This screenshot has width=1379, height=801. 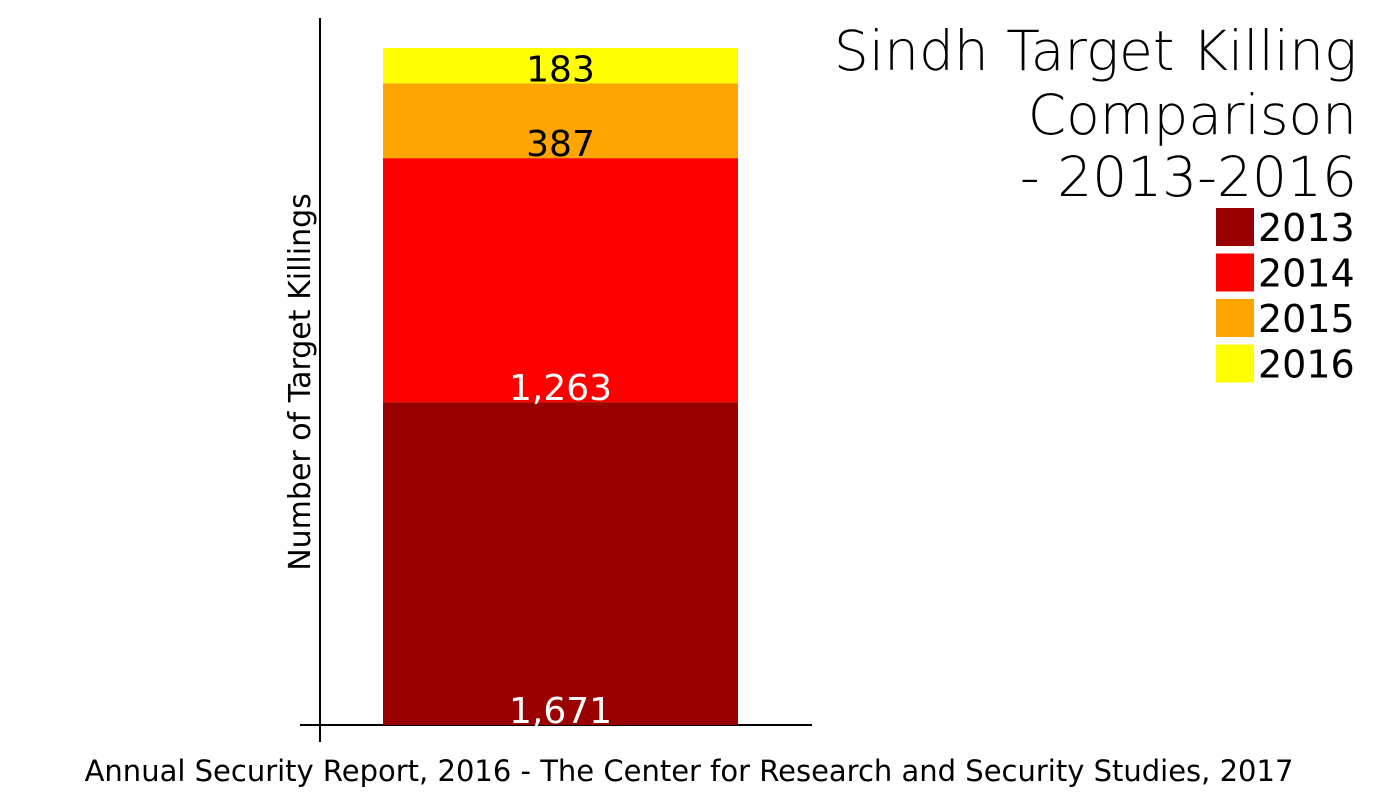 What do you see at coordinates (1235, 318) in the screenshot?
I see `legend-swatch-2015` at bounding box center [1235, 318].